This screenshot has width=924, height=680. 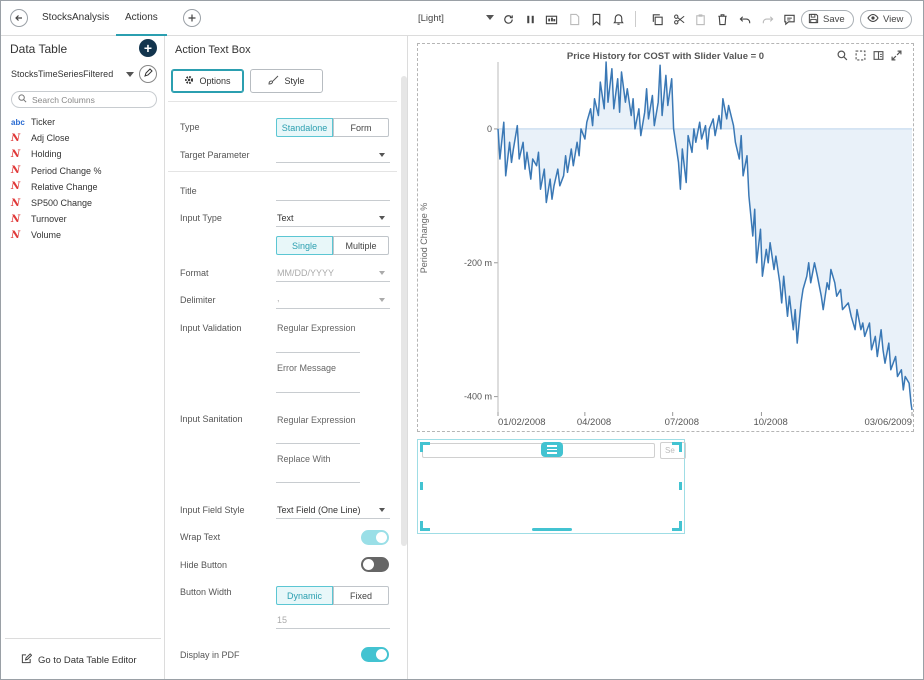 I want to click on type-form-option: Form, so click(x=361, y=127).